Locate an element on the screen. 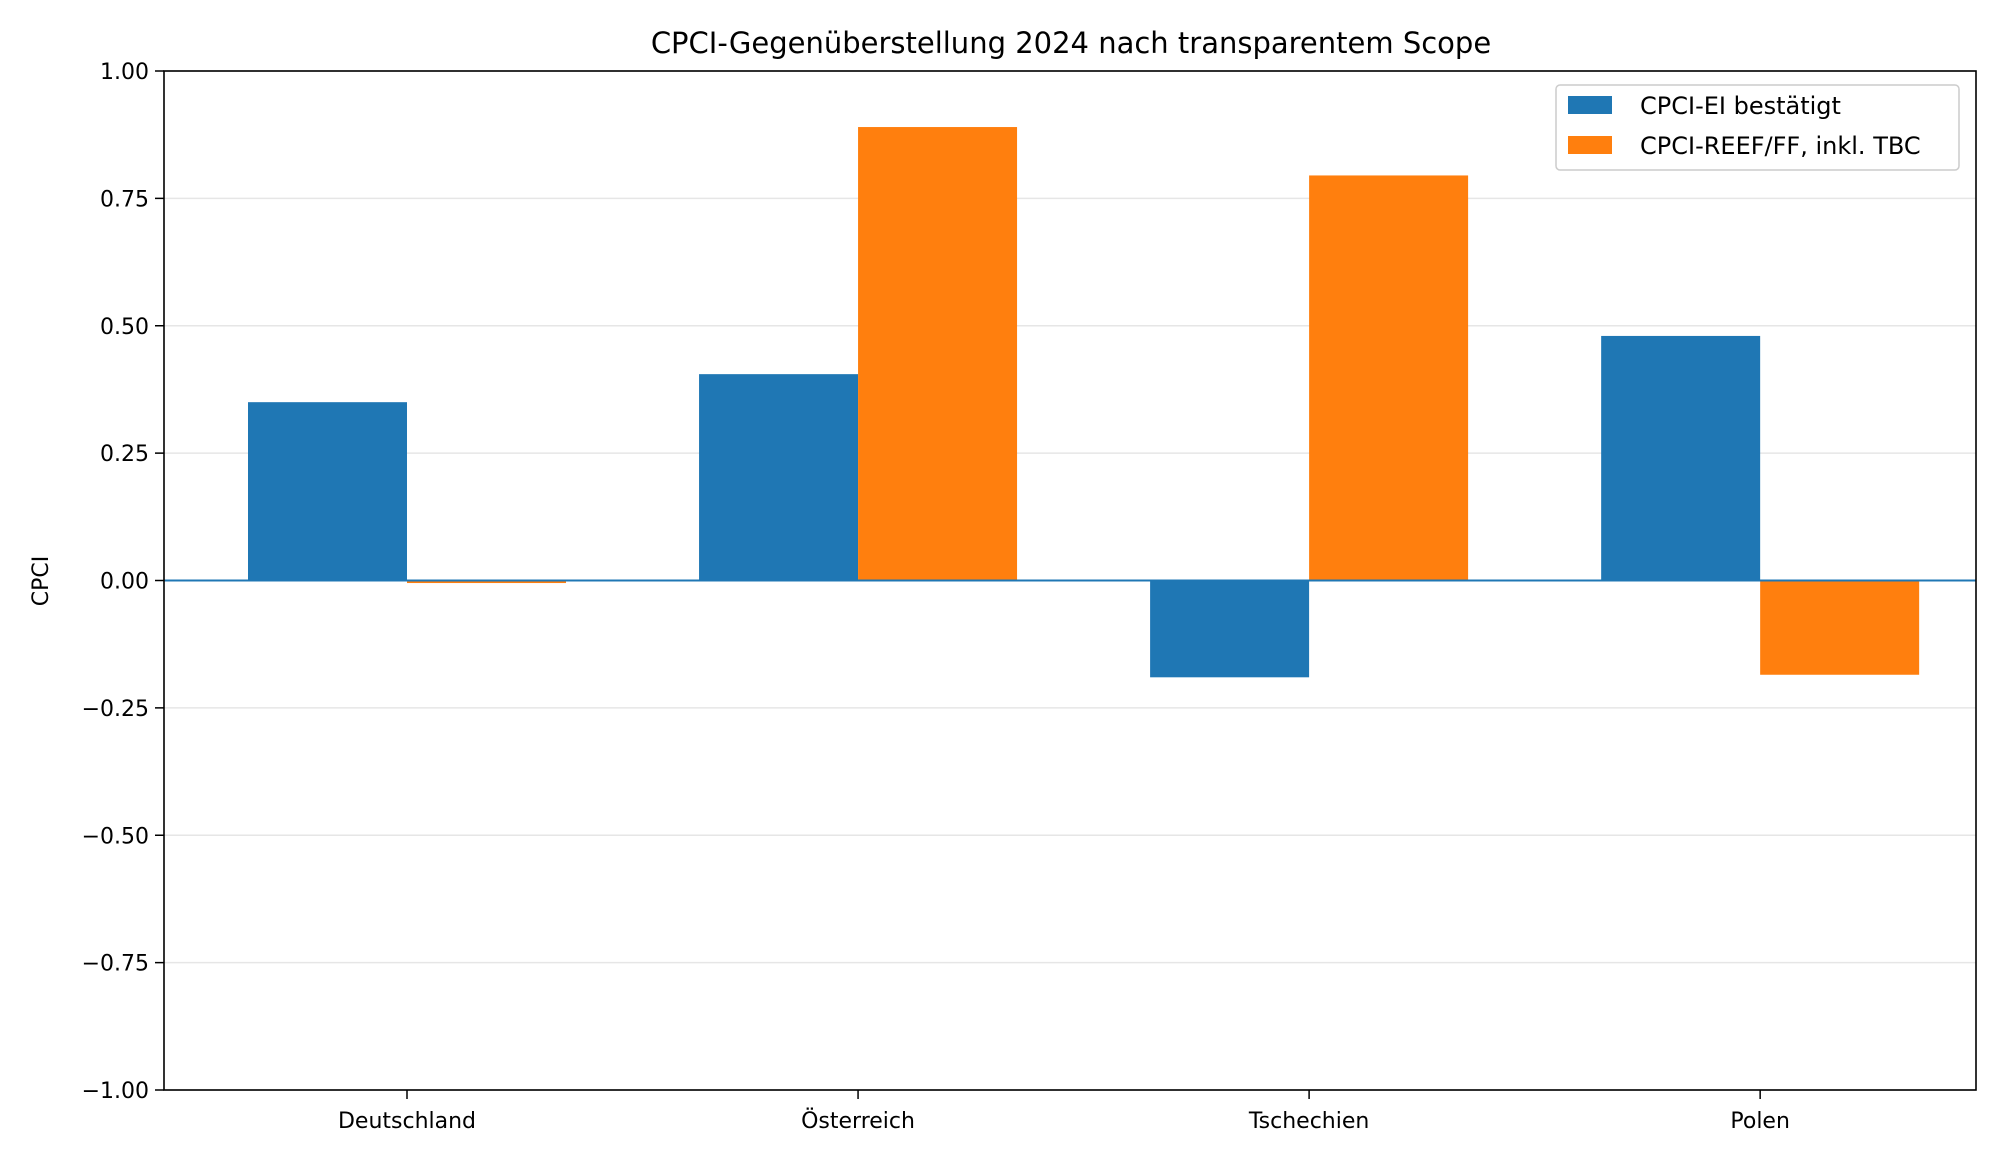 The height and width of the screenshot is (1159, 1995). x-tick-label: Polen is located at coordinates (1760, 1121).